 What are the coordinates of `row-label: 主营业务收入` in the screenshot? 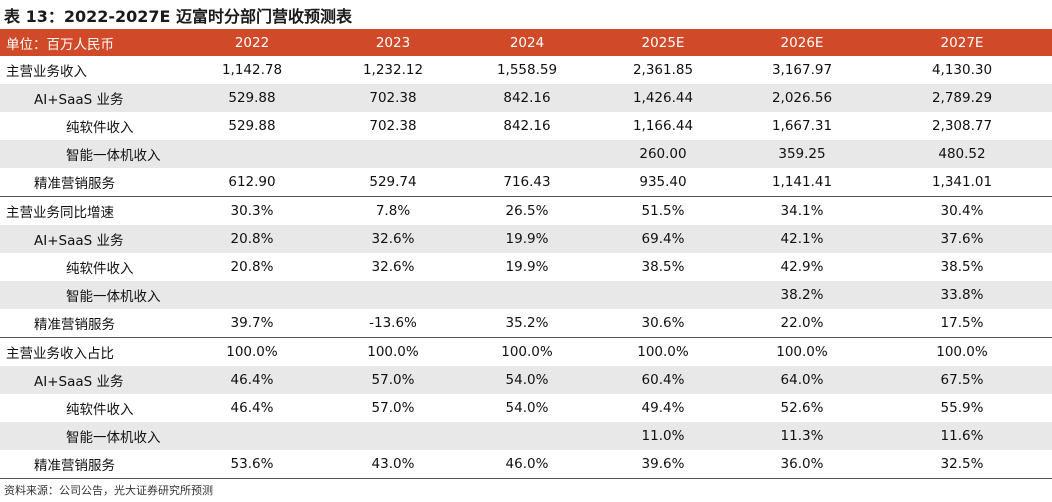 It's located at (46, 72).